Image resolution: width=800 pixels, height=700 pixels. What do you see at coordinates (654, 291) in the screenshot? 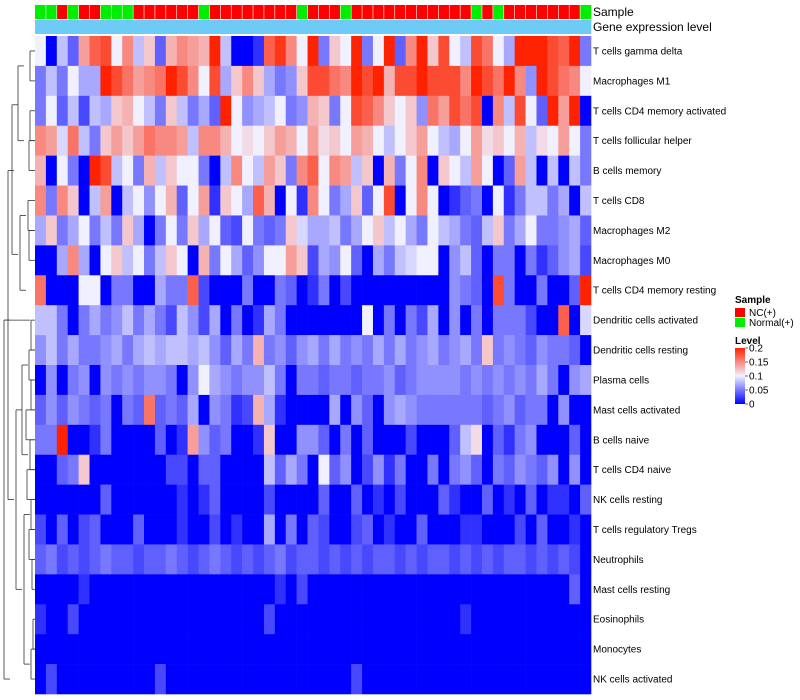
I see `row-label: T cells CD4 memory resting` at bounding box center [654, 291].